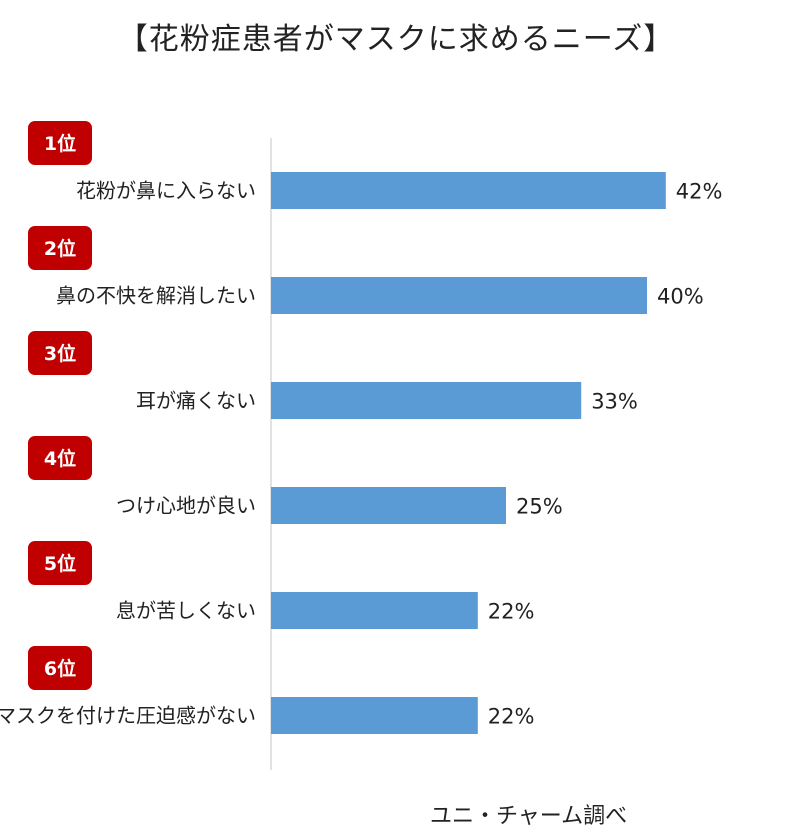 The height and width of the screenshot is (840, 792). What do you see at coordinates (186, 611) in the screenshot?
I see `category-label: 息が苦しくない` at bounding box center [186, 611].